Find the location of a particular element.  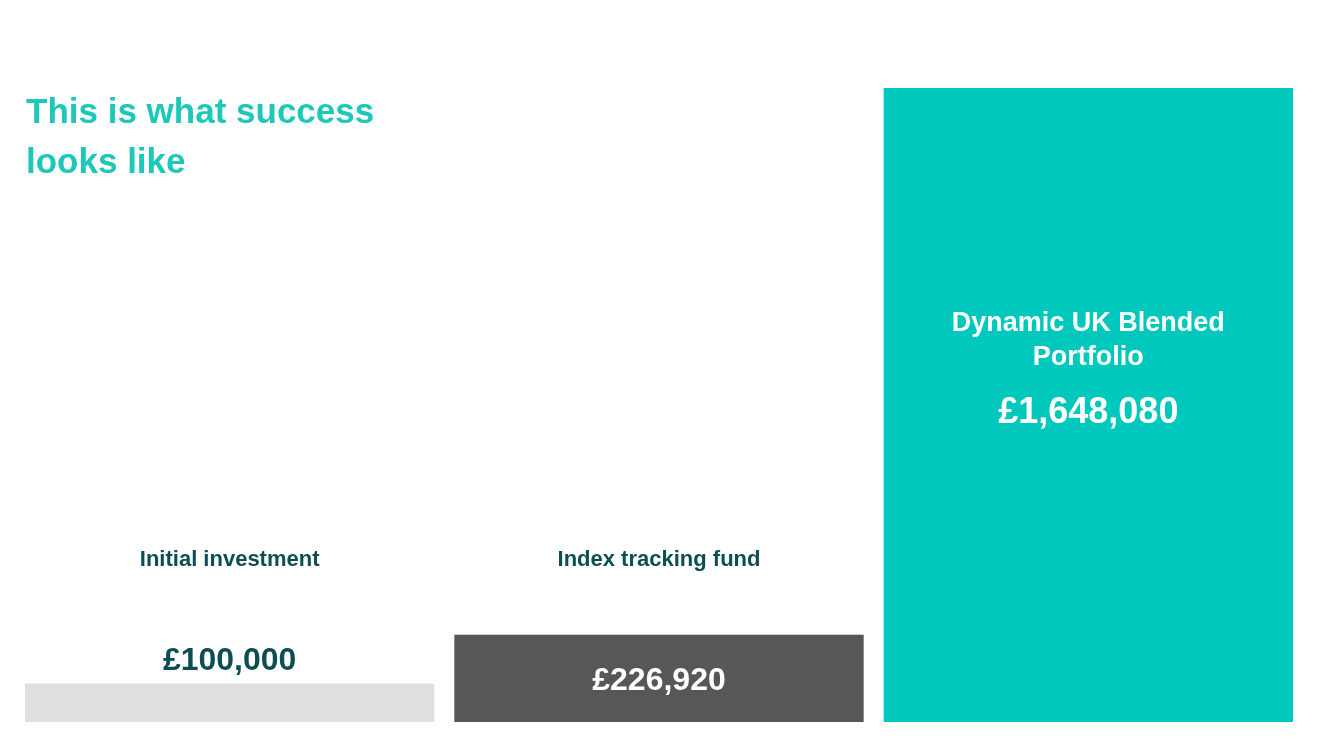

data-label: £1,648,080 is located at coordinates (1088, 410).